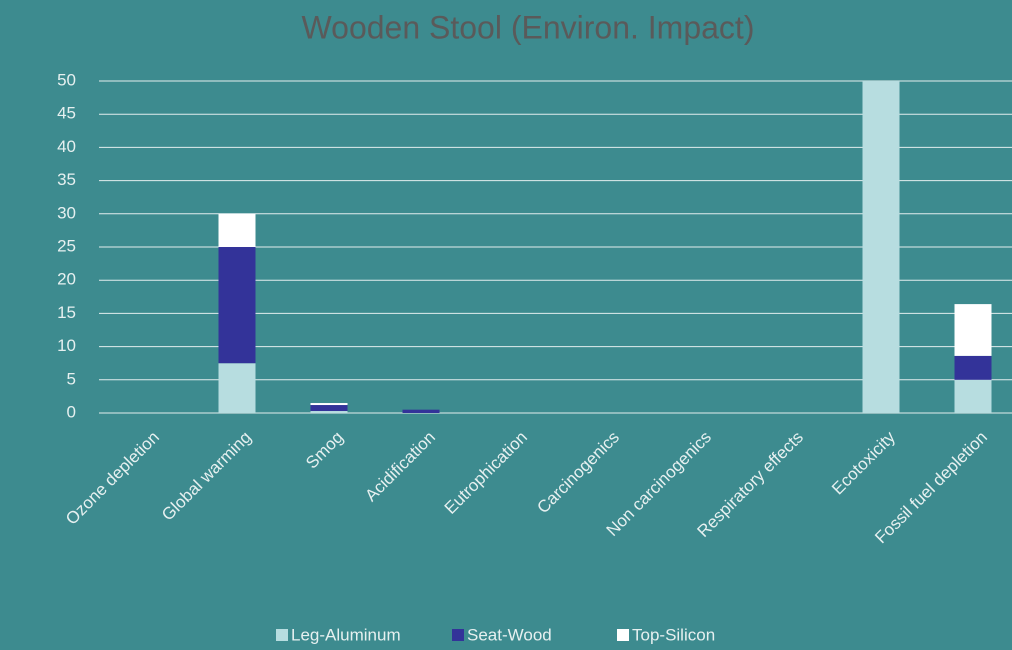  I want to click on y-tick-label: 10, so click(66, 345).